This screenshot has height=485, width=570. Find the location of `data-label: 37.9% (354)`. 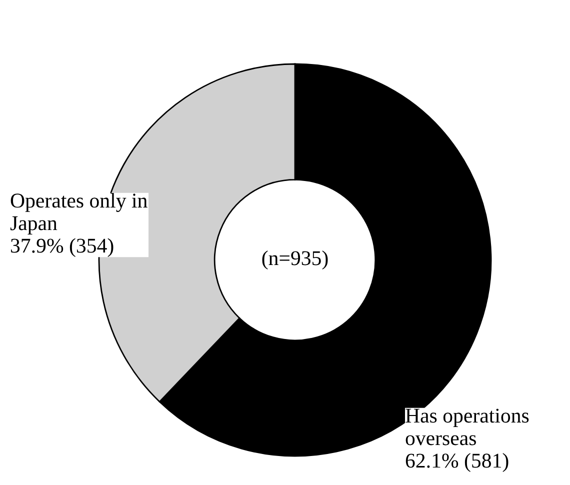

data-label: 37.9% (354) is located at coordinates (62, 247).